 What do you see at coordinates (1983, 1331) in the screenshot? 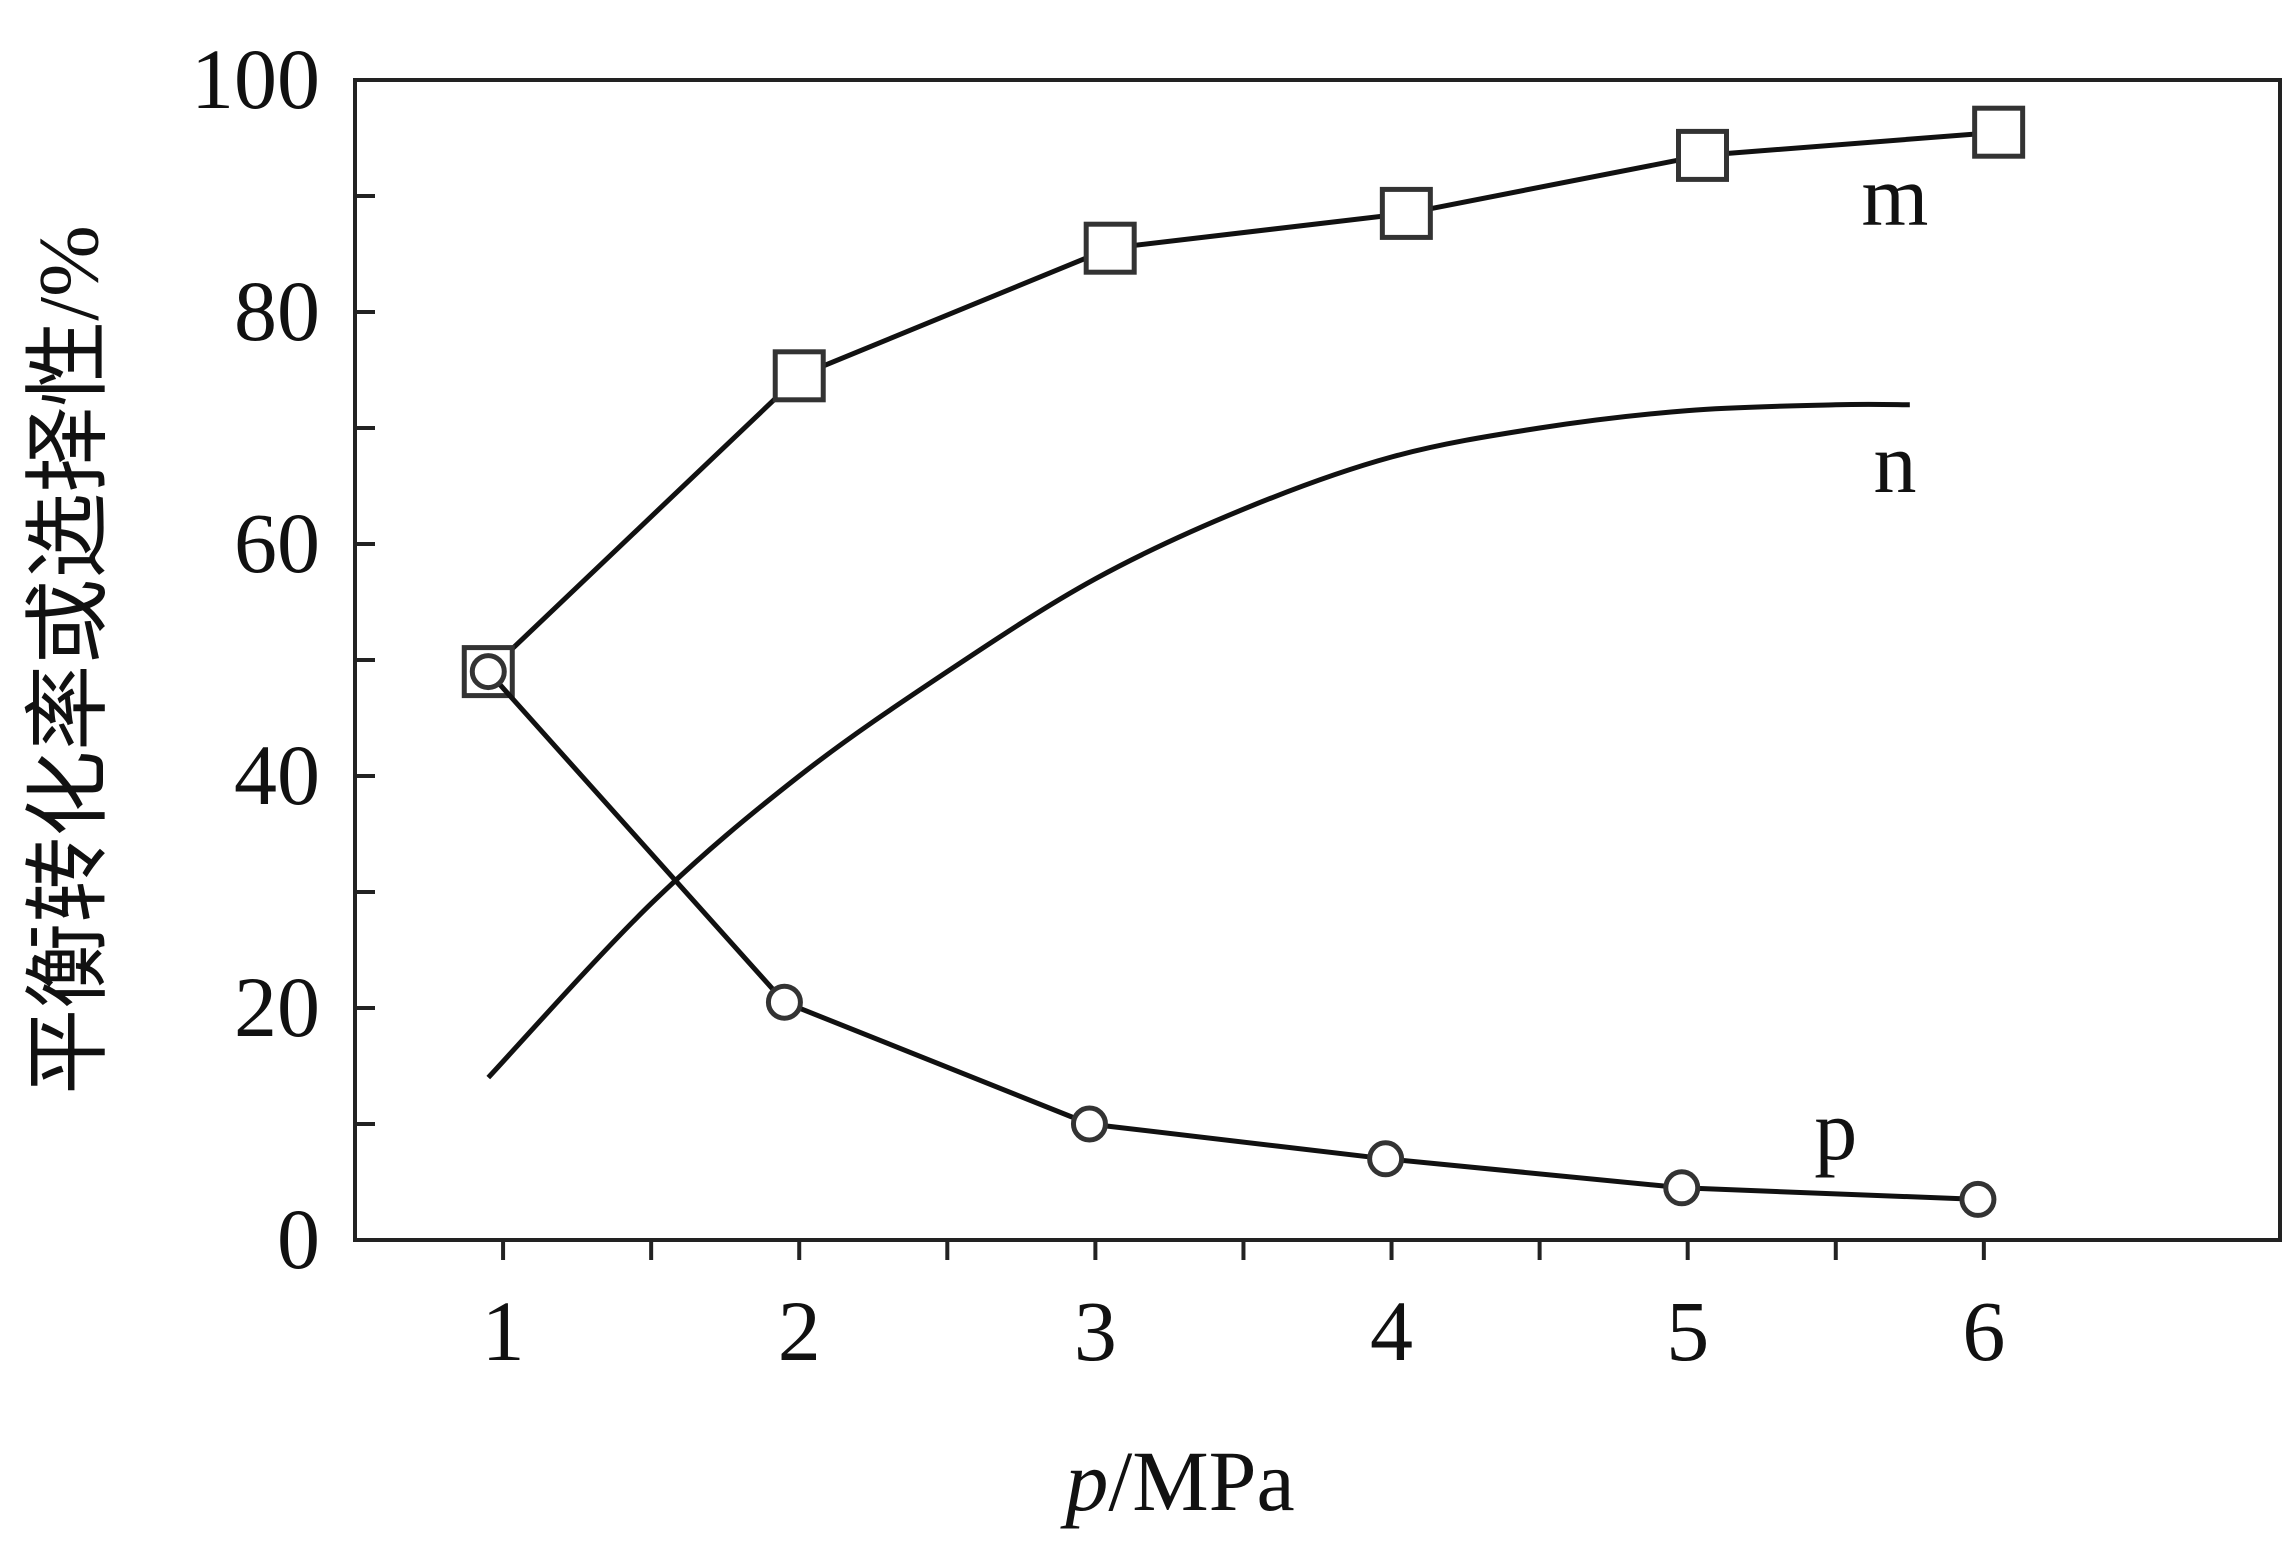
I see `x-tick-label: 6` at bounding box center [1983, 1331].